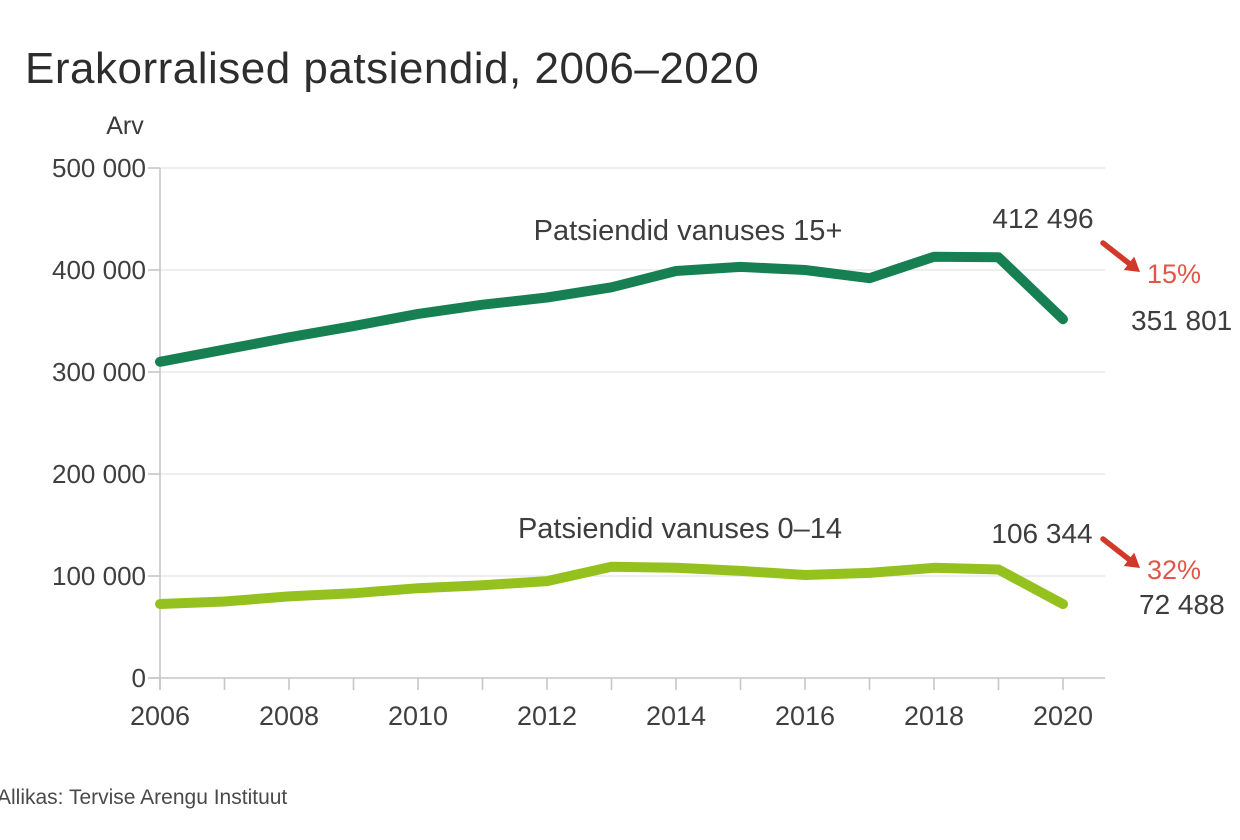 The image size is (1240, 840). Describe the element at coordinates (1182, 604) in the screenshot. I see `annotation-end-value-0-14: 72 488` at that location.